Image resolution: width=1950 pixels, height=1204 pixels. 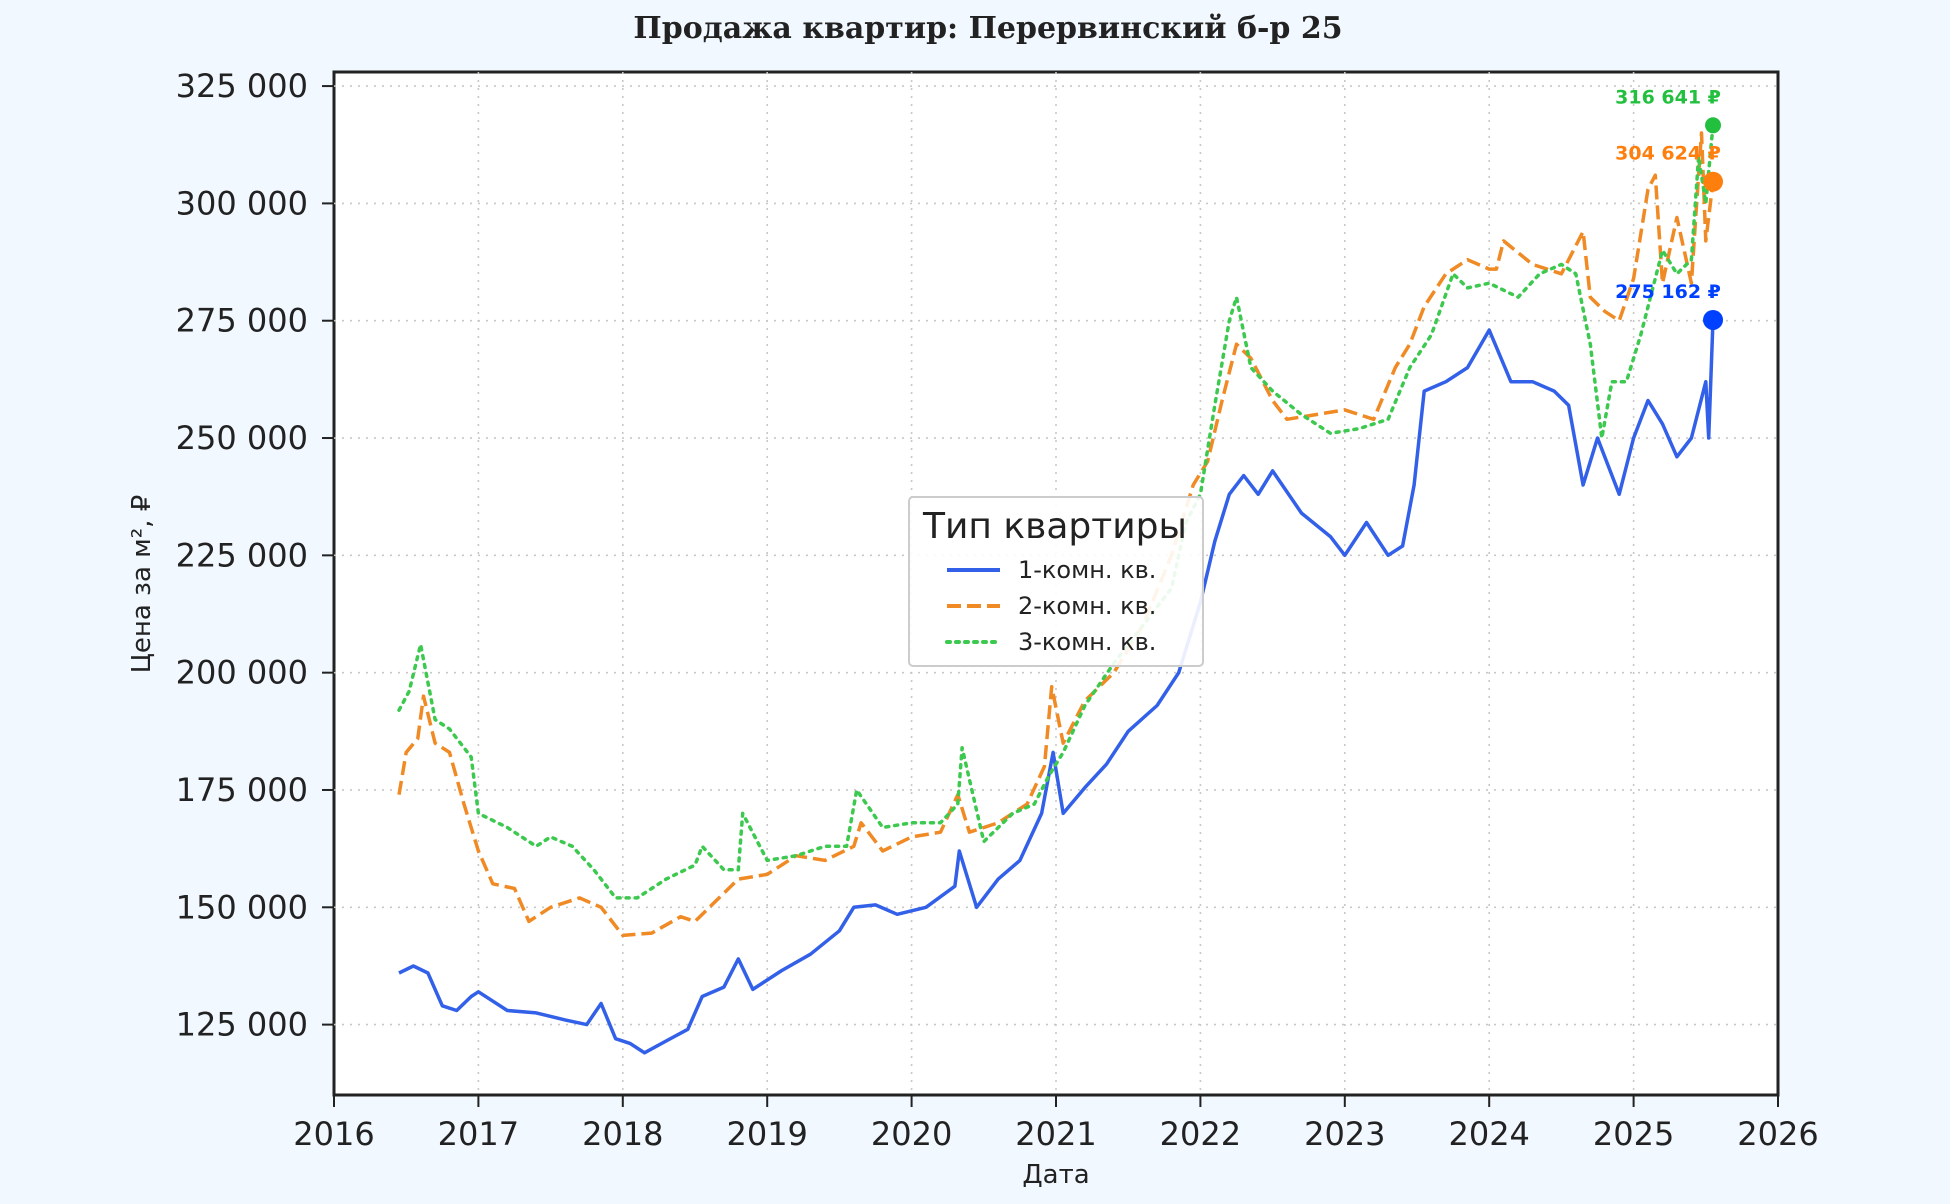 I want to click on x-tick-label: 2017, so click(x=478, y=1134).